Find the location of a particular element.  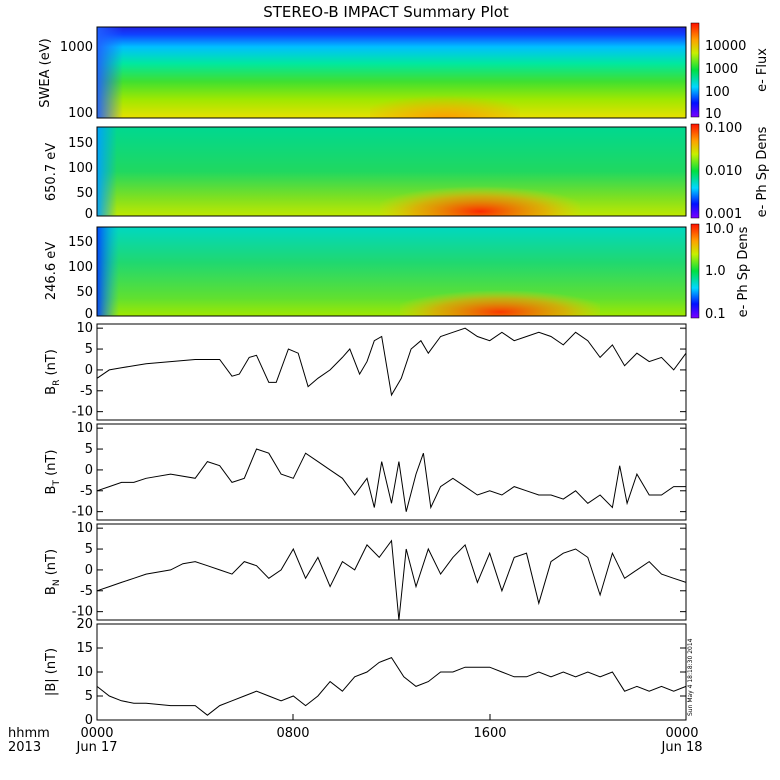

bn-series-line is located at coordinates (391, 580).